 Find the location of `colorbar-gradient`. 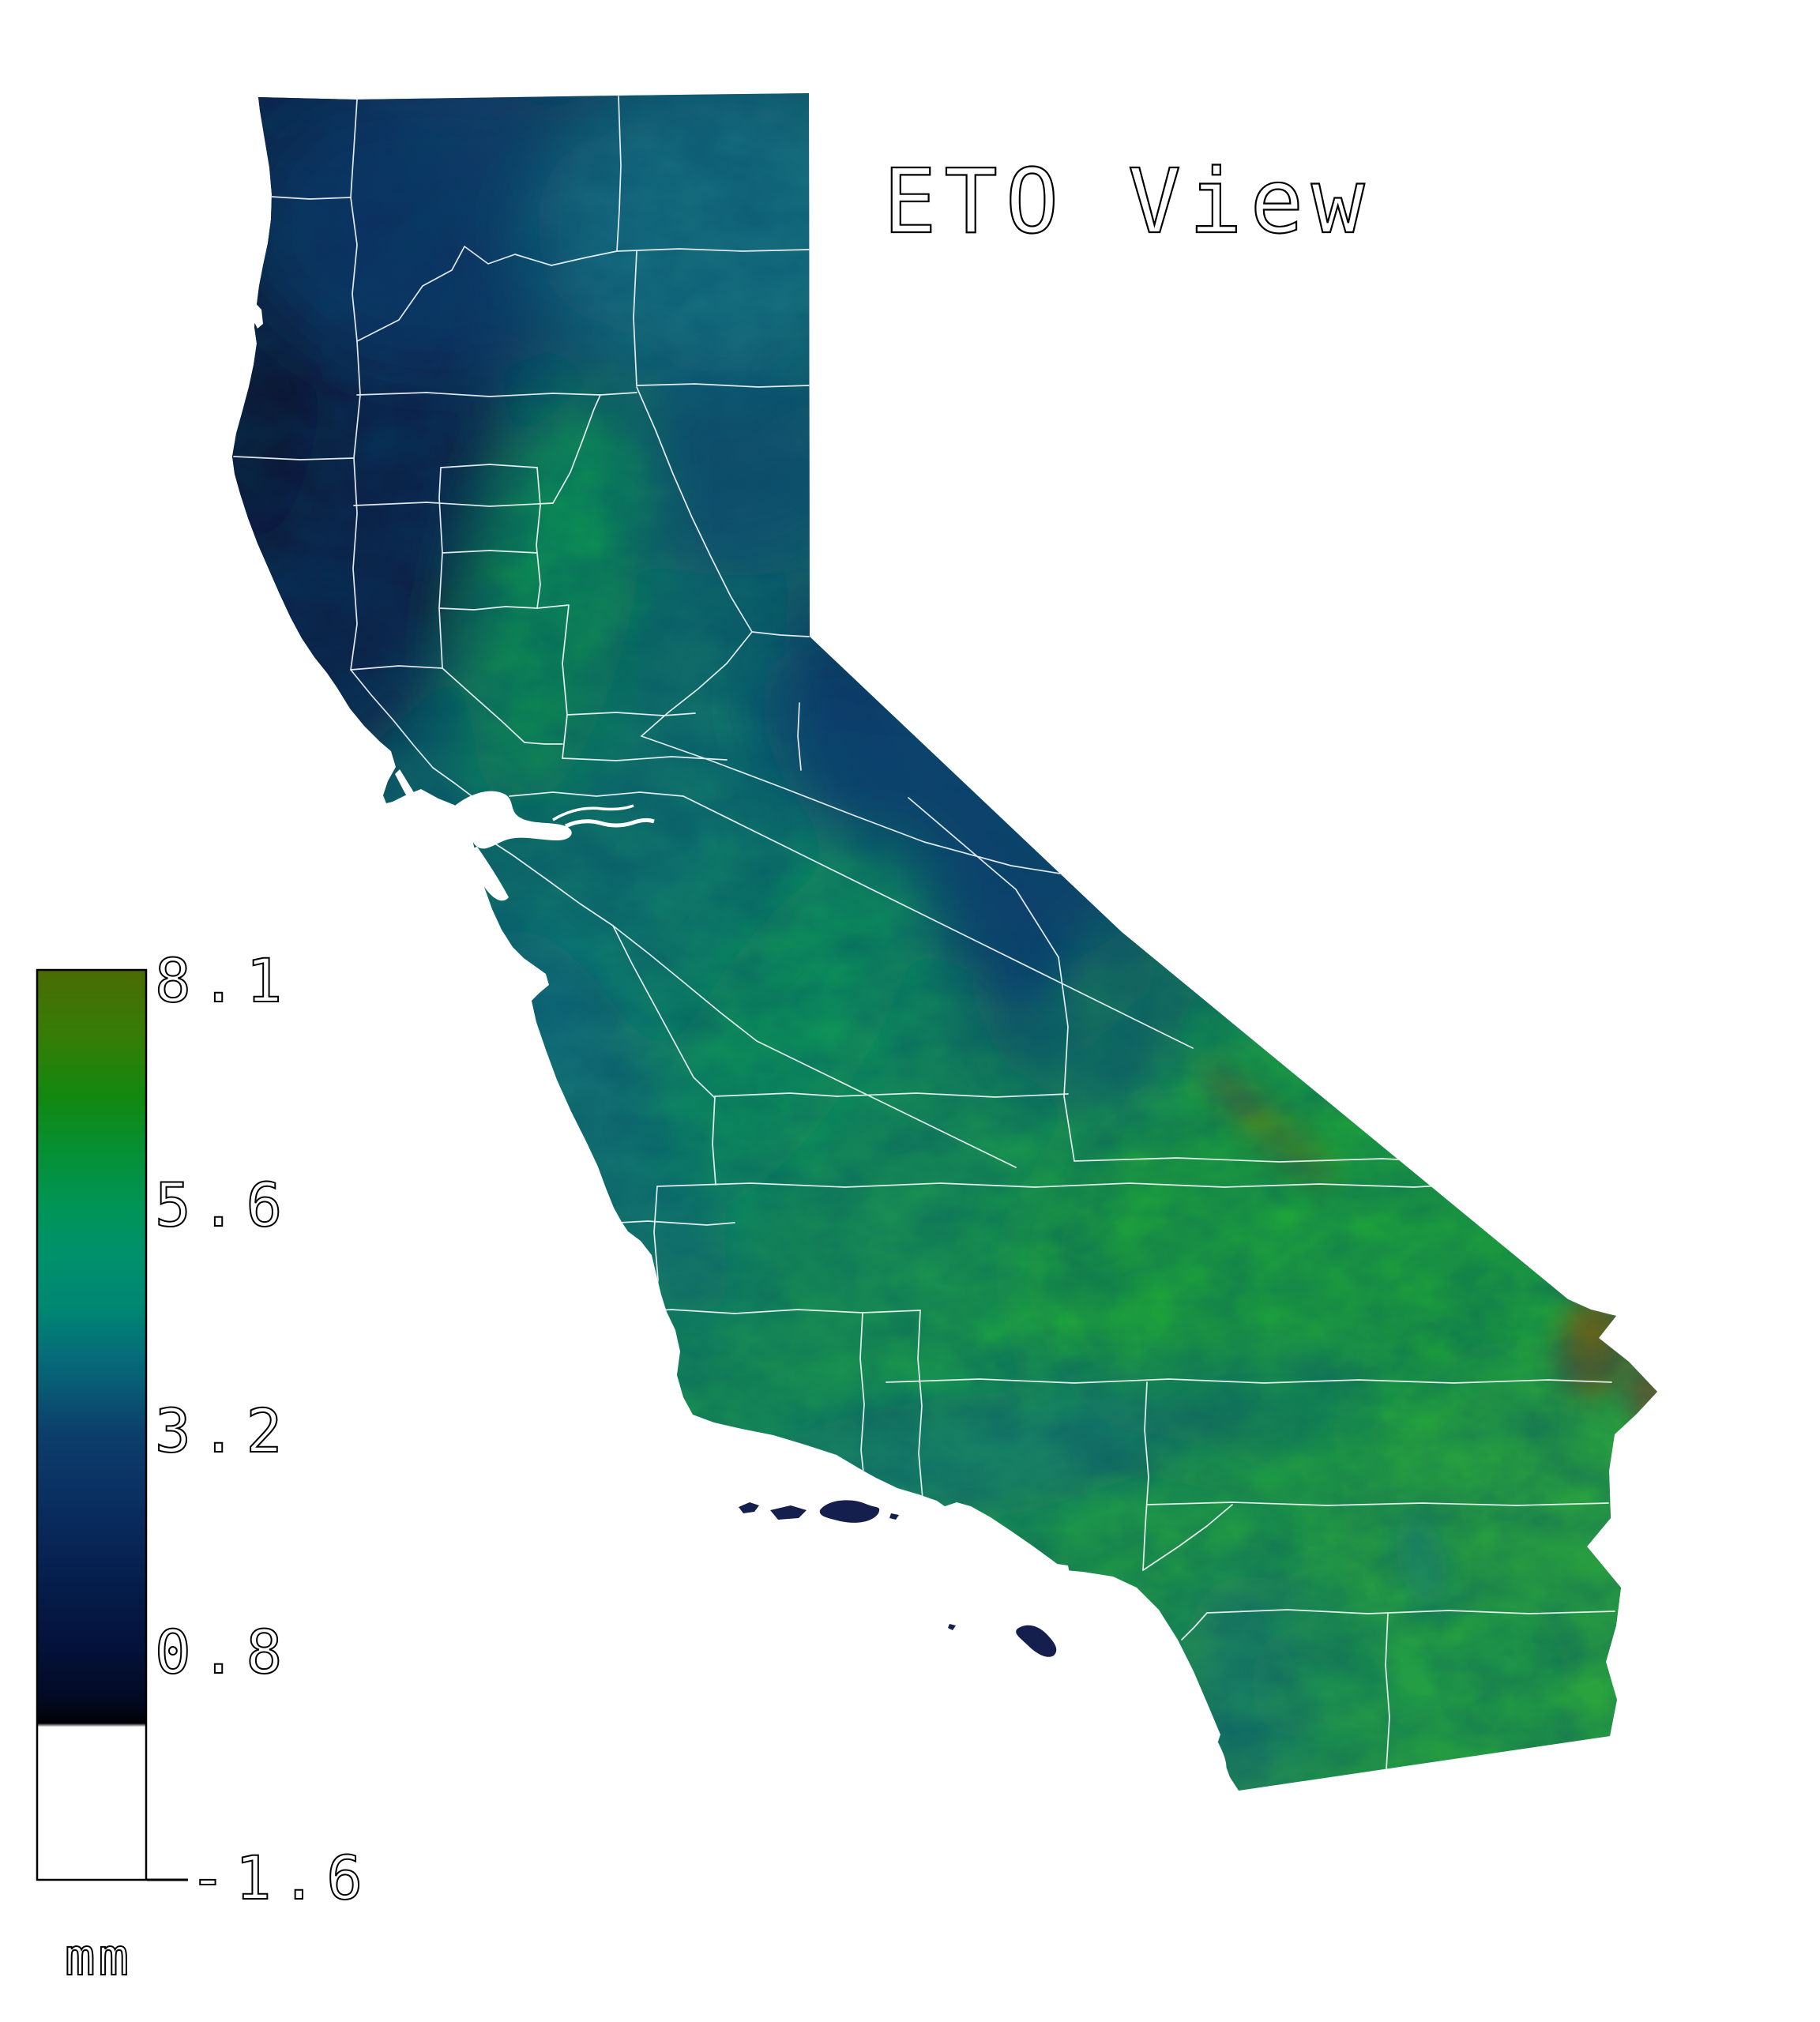

colorbar-gradient is located at coordinates (92, 1424).